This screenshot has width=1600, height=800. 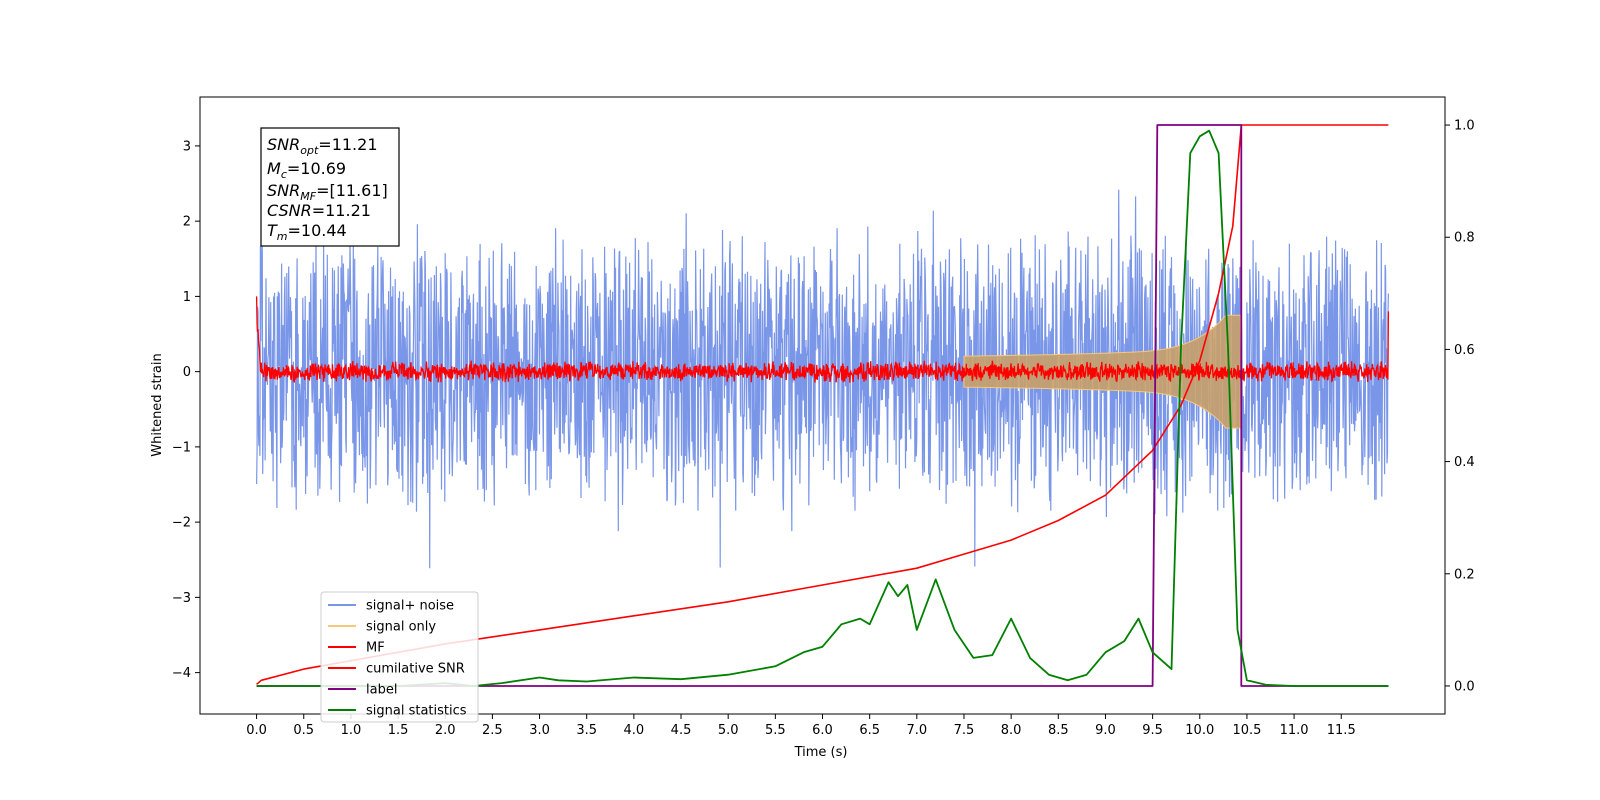 What do you see at coordinates (401, 627) in the screenshot?
I see `legend-label: signal only` at bounding box center [401, 627].